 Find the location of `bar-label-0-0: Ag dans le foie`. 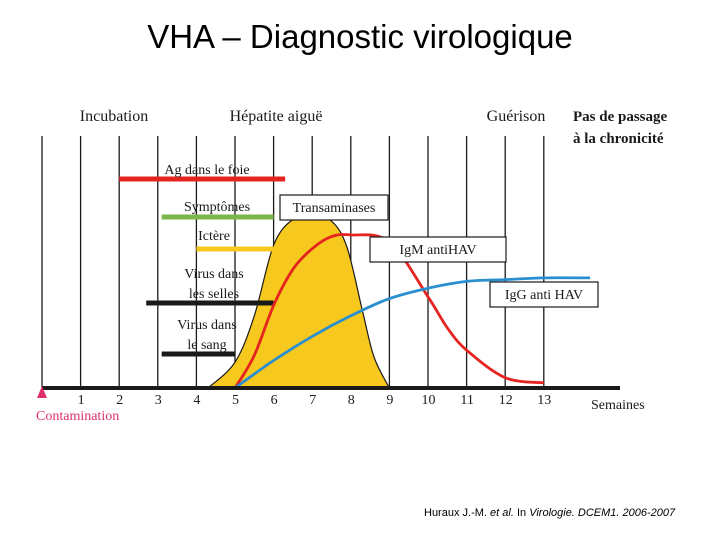

bar-label-0-0: Ag dans le foie is located at coordinates (206, 170).